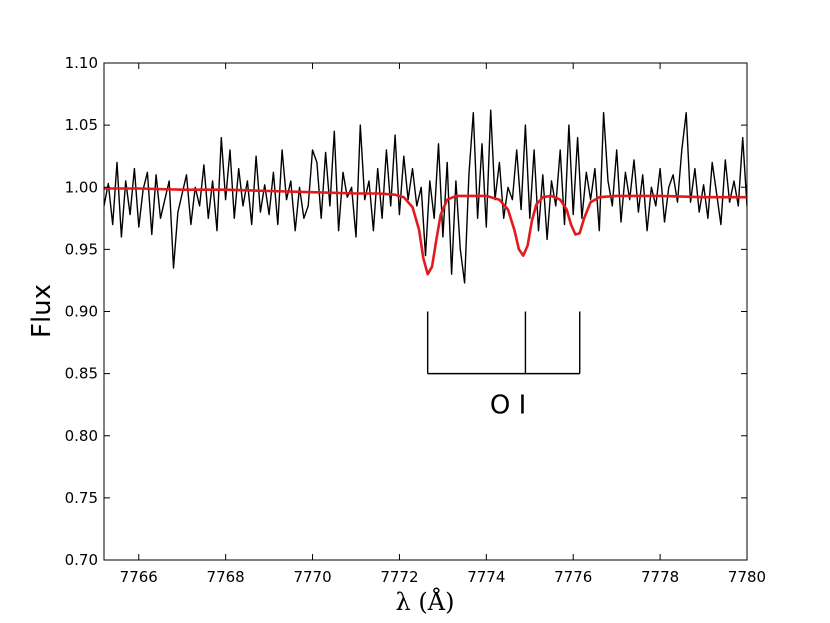 Image resolution: width=830 pixels, height=623 pixels. I want to click on x-tick-label: 7778, so click(660, 577).